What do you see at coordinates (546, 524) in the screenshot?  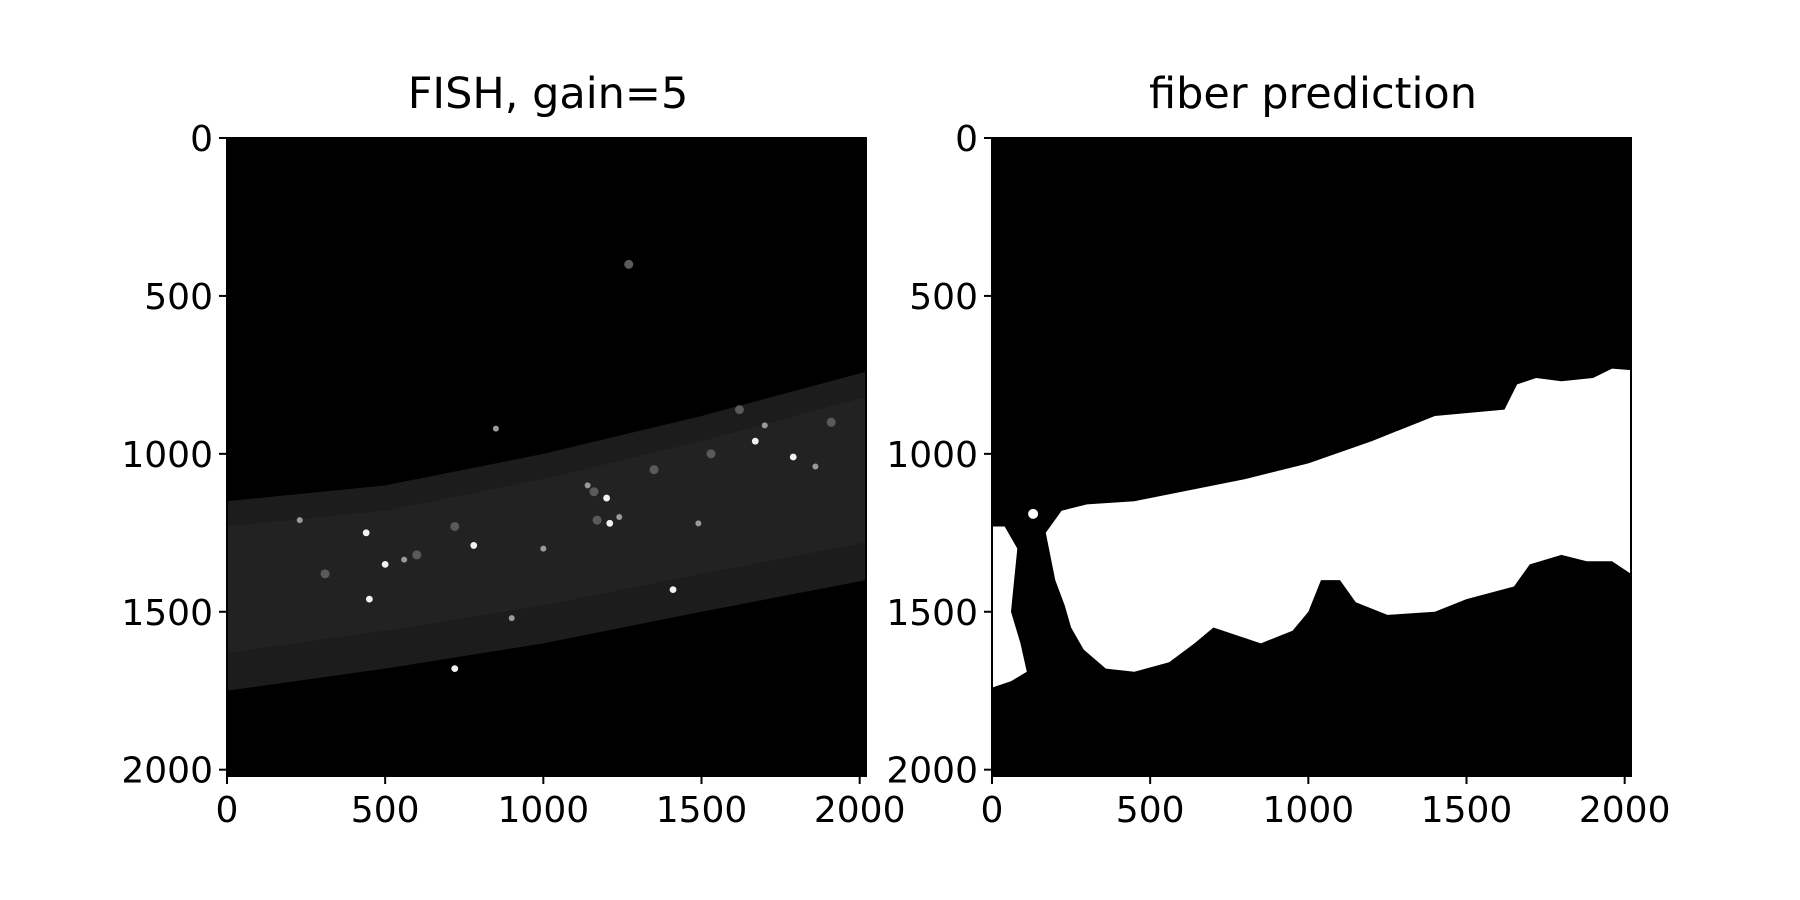 I see `fiber-core-glow` at bounding box center [546, 524].